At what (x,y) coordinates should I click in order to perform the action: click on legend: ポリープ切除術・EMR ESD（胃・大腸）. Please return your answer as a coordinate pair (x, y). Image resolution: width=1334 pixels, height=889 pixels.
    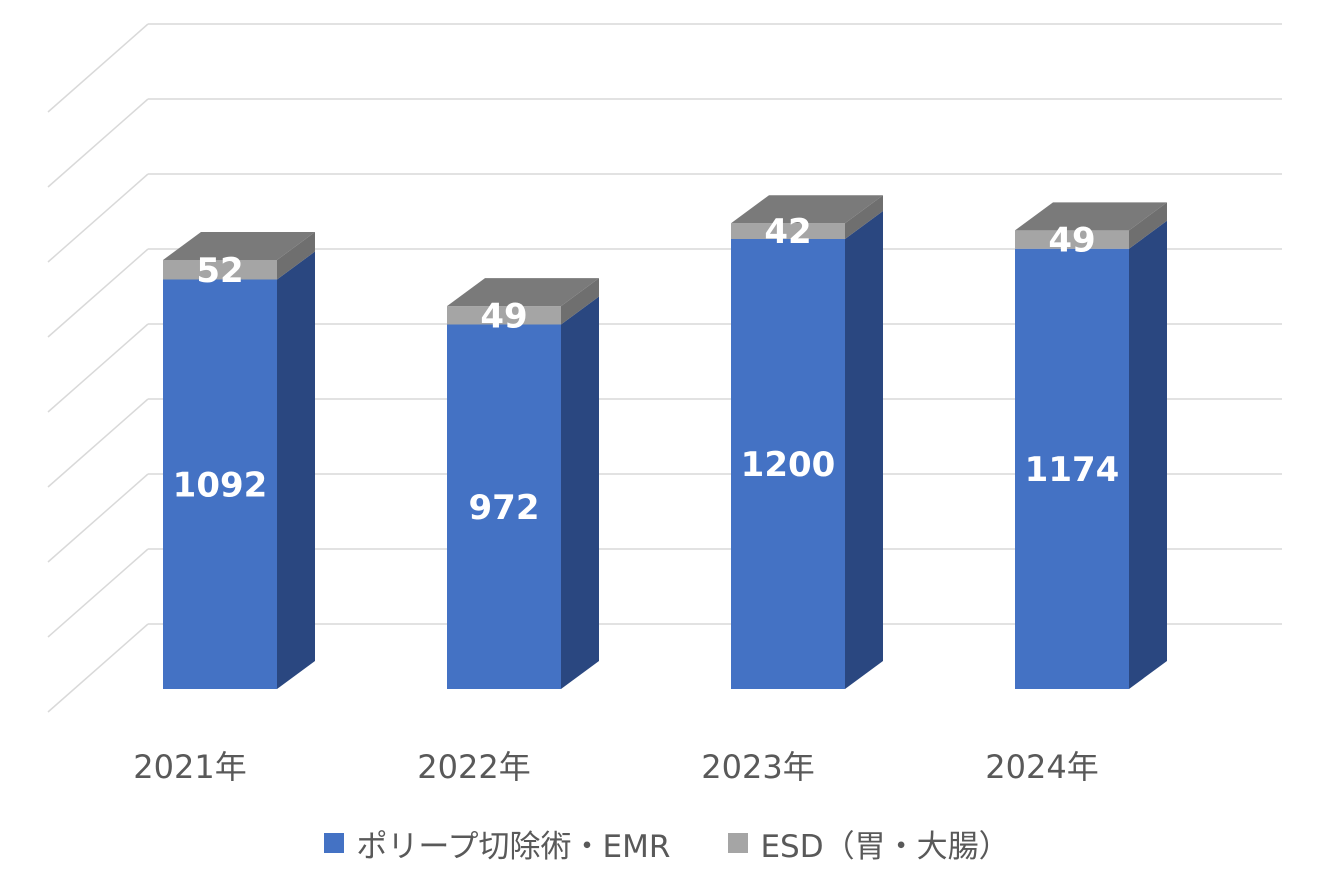
    Looking at the image, I should click on (667, 843).